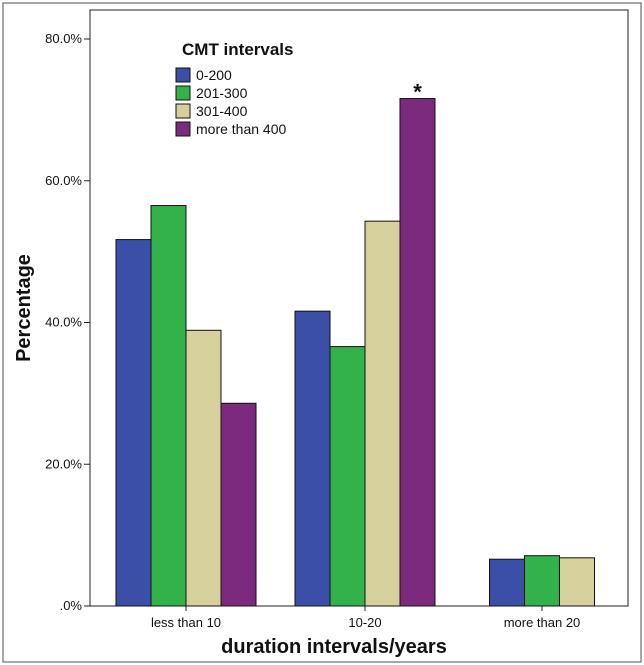  I want to click on x-tick-label: more than 20, so click(542, 622).